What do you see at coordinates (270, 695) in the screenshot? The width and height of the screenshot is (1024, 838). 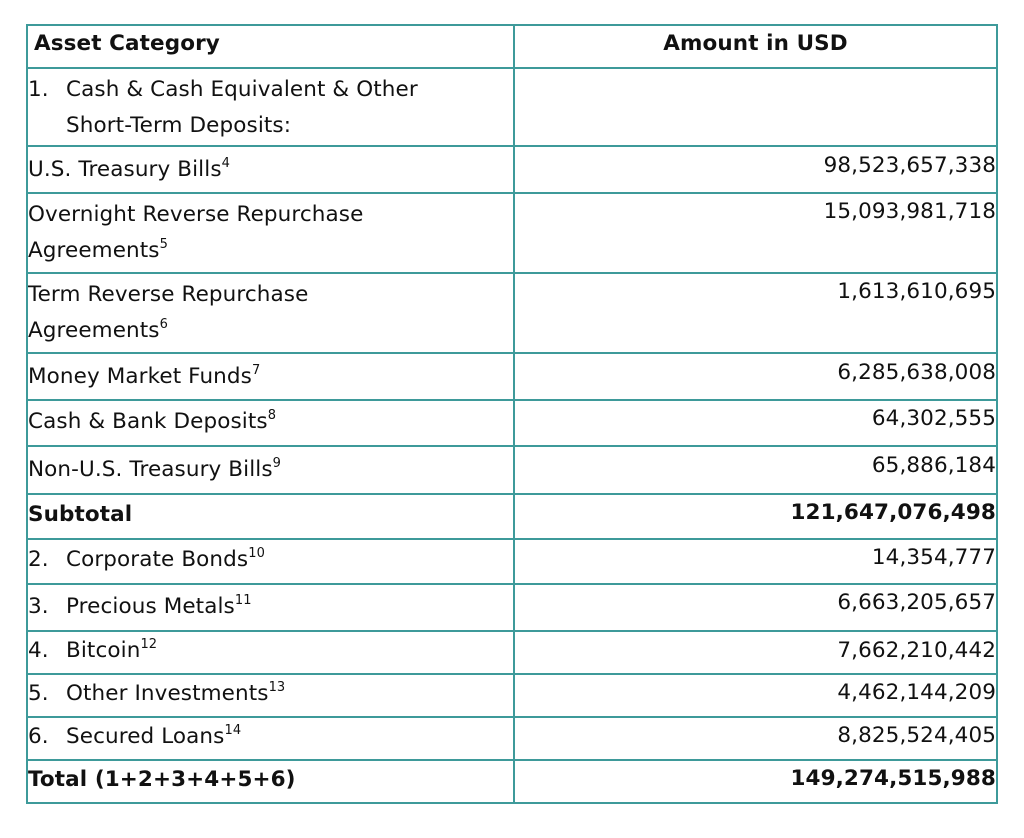 I see `item-label: 5. Other Investments13` at bounding box center [270, 695].